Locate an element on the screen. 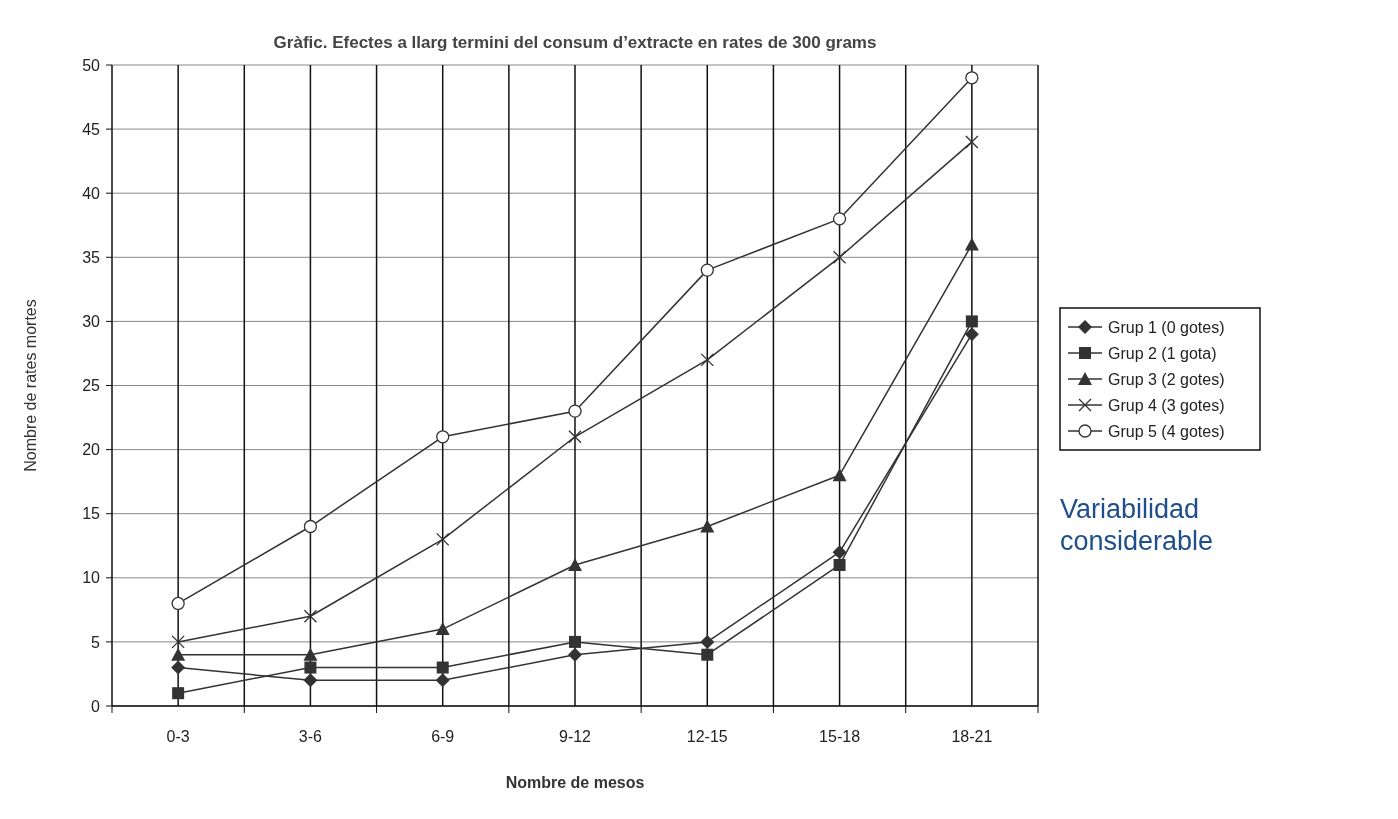  y-tick-label: 15 is located at coordinates (91, 514).